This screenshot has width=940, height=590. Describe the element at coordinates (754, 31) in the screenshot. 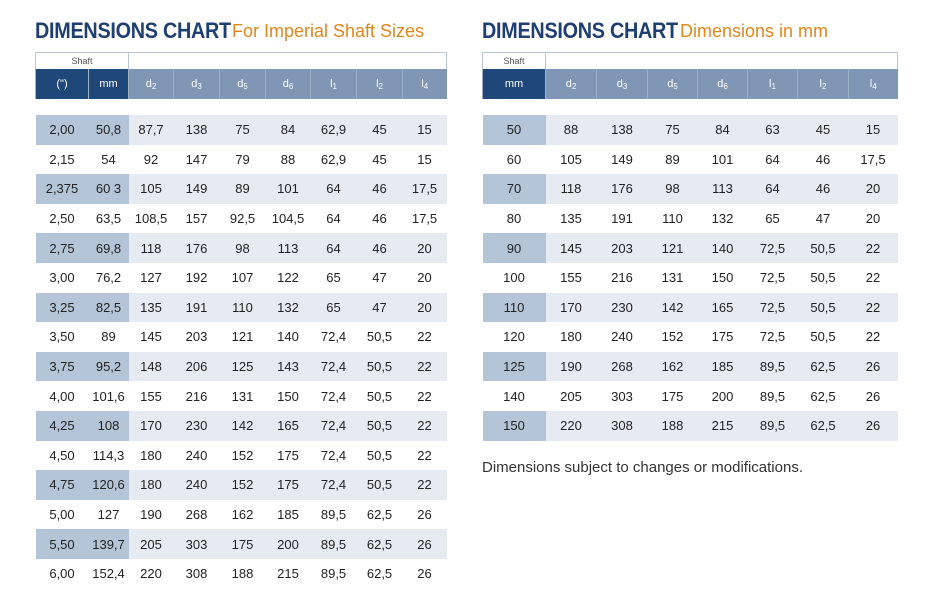

I see `chart-subtitle: Dimensions in mm` at that location.